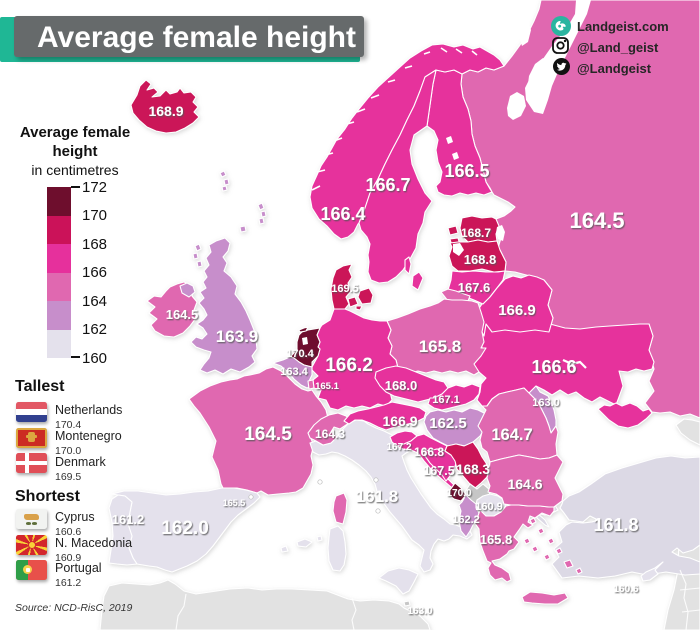  What do you see at coordinates (458, 493) in the screenshot?
I see `svg-text: 170.0` at bounding box center [458, 493].